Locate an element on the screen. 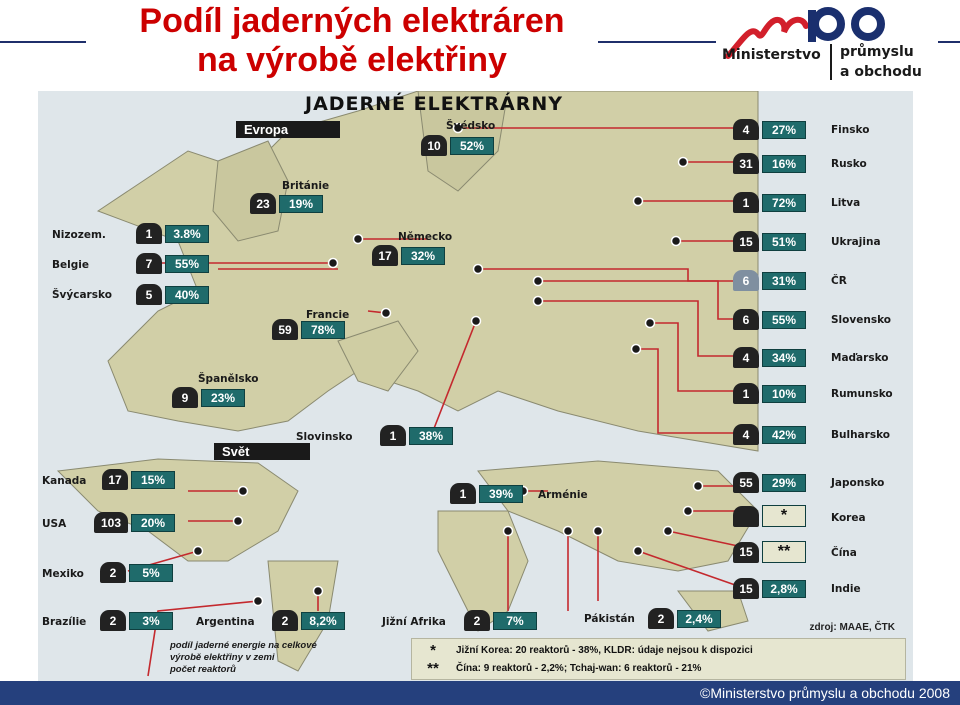 The height and width of the screenshot is (705, 960). badge-jizni-afrika: 2 7% is located at coordinates (500, 620).